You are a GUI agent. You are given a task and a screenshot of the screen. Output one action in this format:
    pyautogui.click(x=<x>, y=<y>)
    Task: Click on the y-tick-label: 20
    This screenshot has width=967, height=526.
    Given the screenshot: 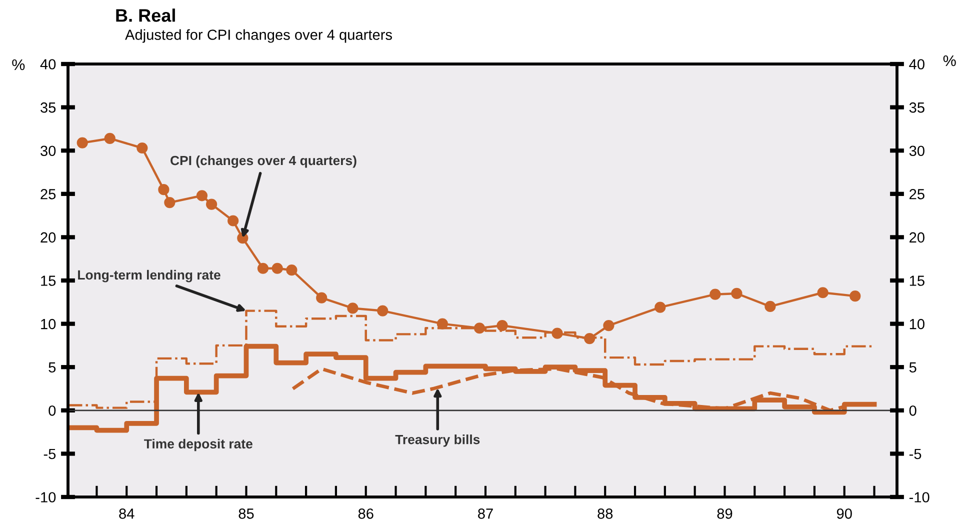 What is the action you would take?
    pyautogui.click(x=48, y=237)
    